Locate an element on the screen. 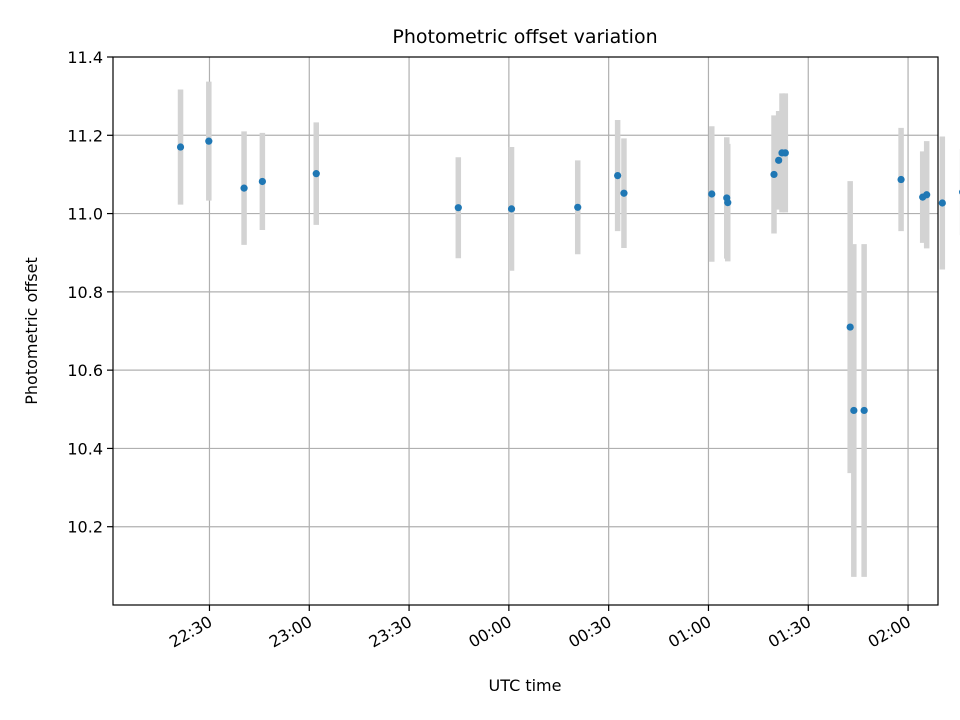  y-axis: 10.2 10.4 10.6 10.8 11.0 11.2 11.4 is located at coordinates (90, 292).